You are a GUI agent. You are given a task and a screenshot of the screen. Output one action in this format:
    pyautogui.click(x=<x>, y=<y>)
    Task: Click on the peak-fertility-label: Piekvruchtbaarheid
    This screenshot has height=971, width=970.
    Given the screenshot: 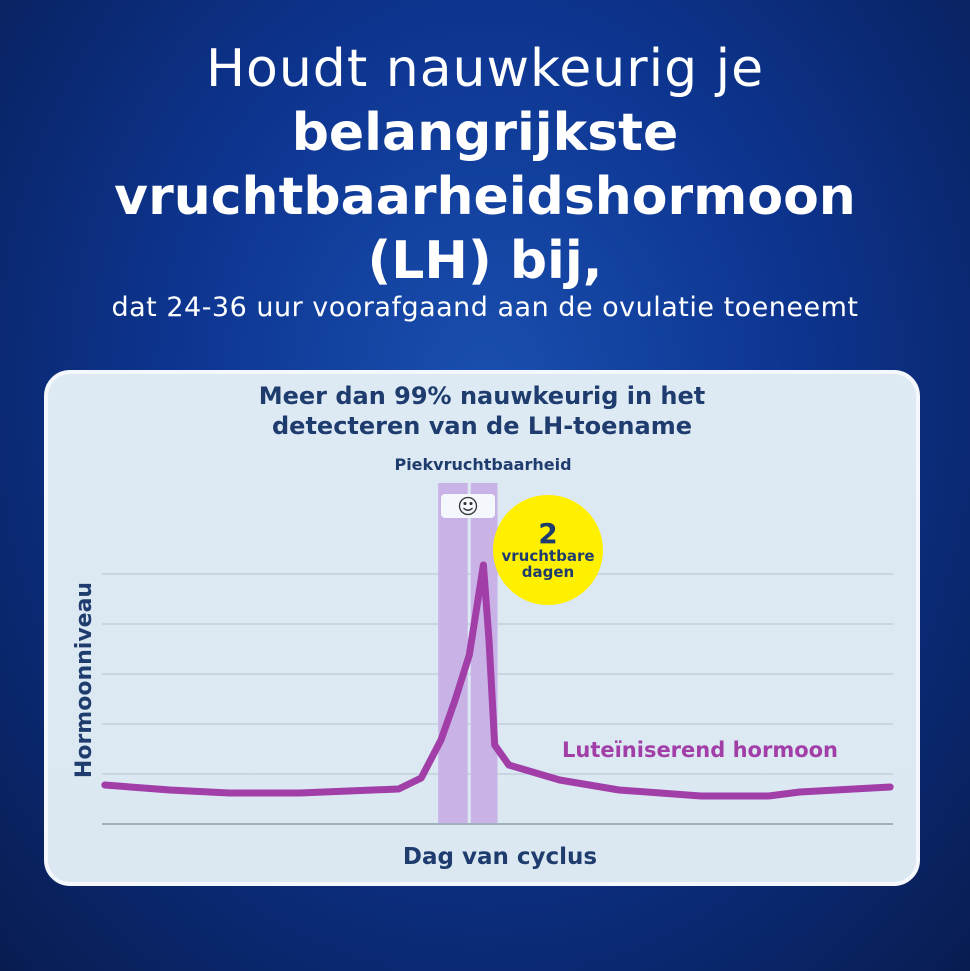 What is the action you would take?
    pyautogui.click(x=482, y=464)
    